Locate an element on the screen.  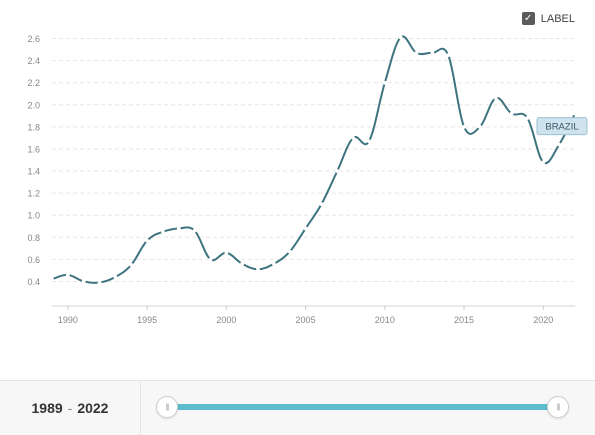
range-bar: 1989 - 2022 ||| ||| is located at coordinates (297, 407).